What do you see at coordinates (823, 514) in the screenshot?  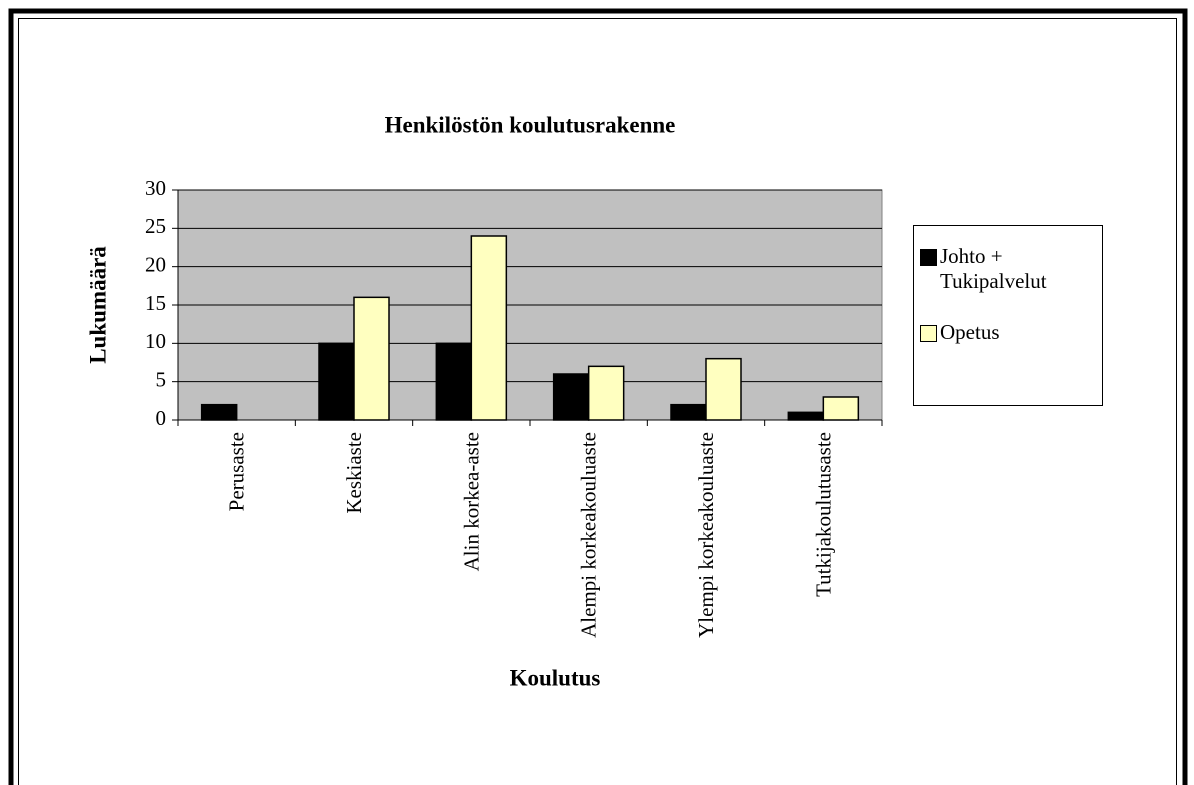 I see `x-tick-label: Tutkijakoulutusaste` at bounding box center [823, 514].